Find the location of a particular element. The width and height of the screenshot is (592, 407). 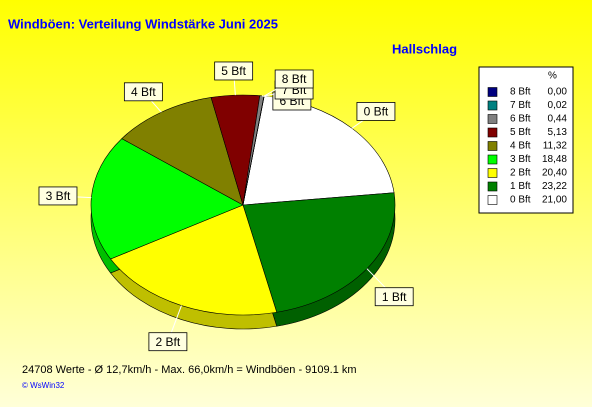

slice-label: 4 Bft is located at coordinates (143, 92).